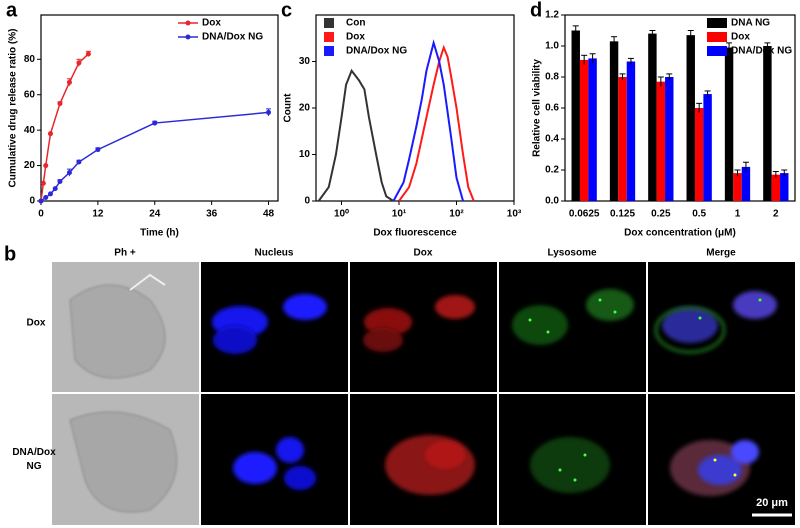 Image resolution: width=800 pixels, height=528 pixels. What do you see at coordinates (572, 253) in the screenshot?
I see `column-header: Lysosome` at bounding box center [572, 253].